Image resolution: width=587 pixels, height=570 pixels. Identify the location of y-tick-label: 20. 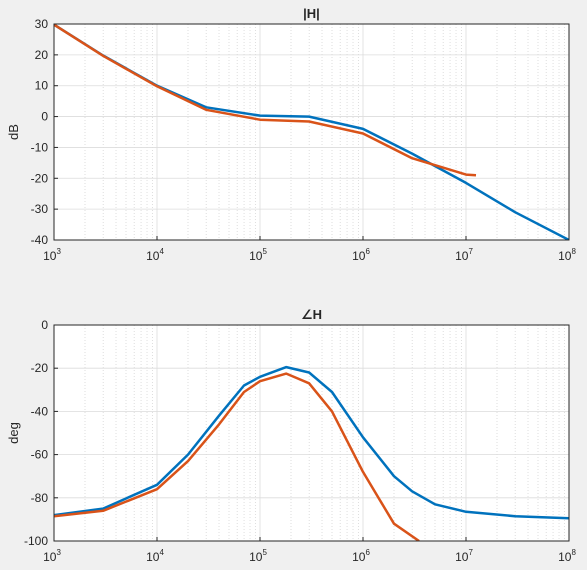
(42, 55).